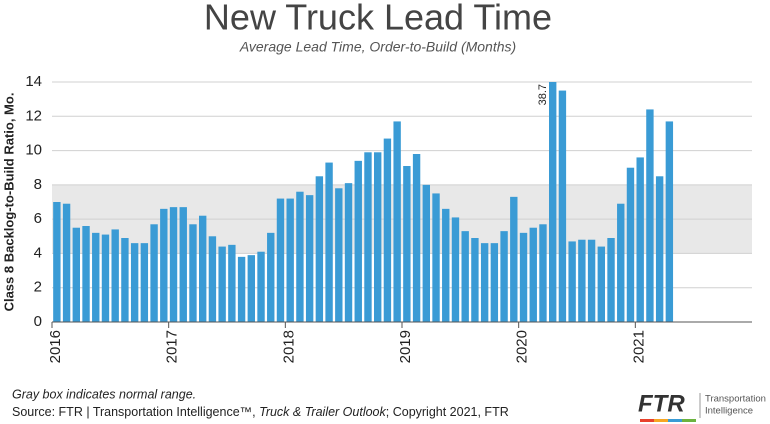 The image size is (770, 424). What do you see at coordinates (33, 81) in the screenshot?
I see `y-tick-label: 14` at bounding box center [33, 81].